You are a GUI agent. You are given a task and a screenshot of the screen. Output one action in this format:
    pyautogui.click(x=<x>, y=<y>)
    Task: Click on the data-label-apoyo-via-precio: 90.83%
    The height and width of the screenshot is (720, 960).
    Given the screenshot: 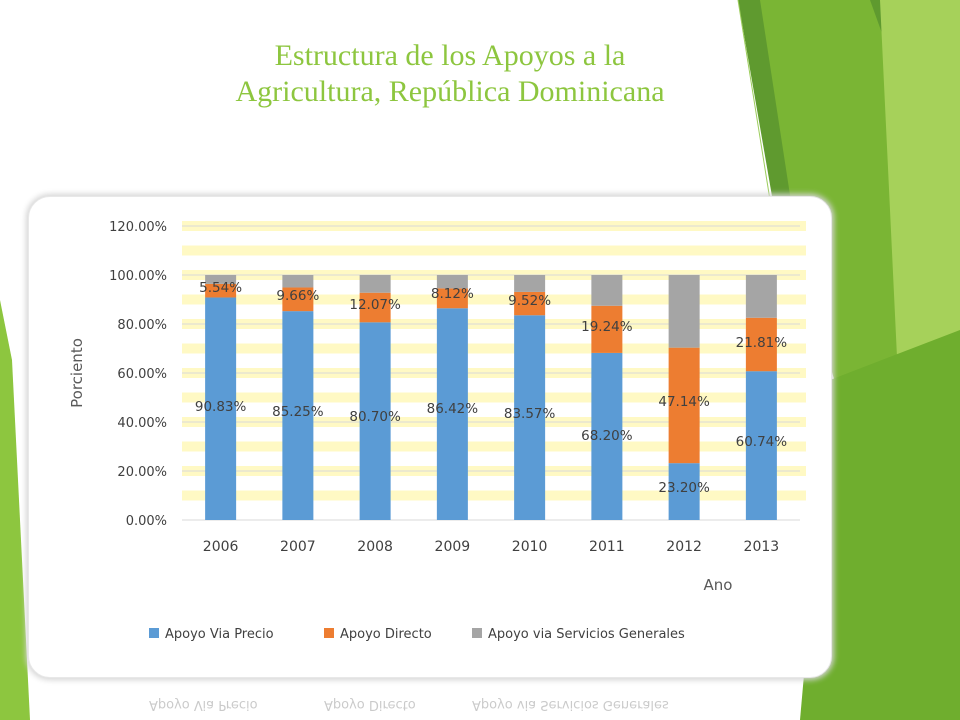 What is the action you would take?
    pyautogui.click(x=221, y=407)
    